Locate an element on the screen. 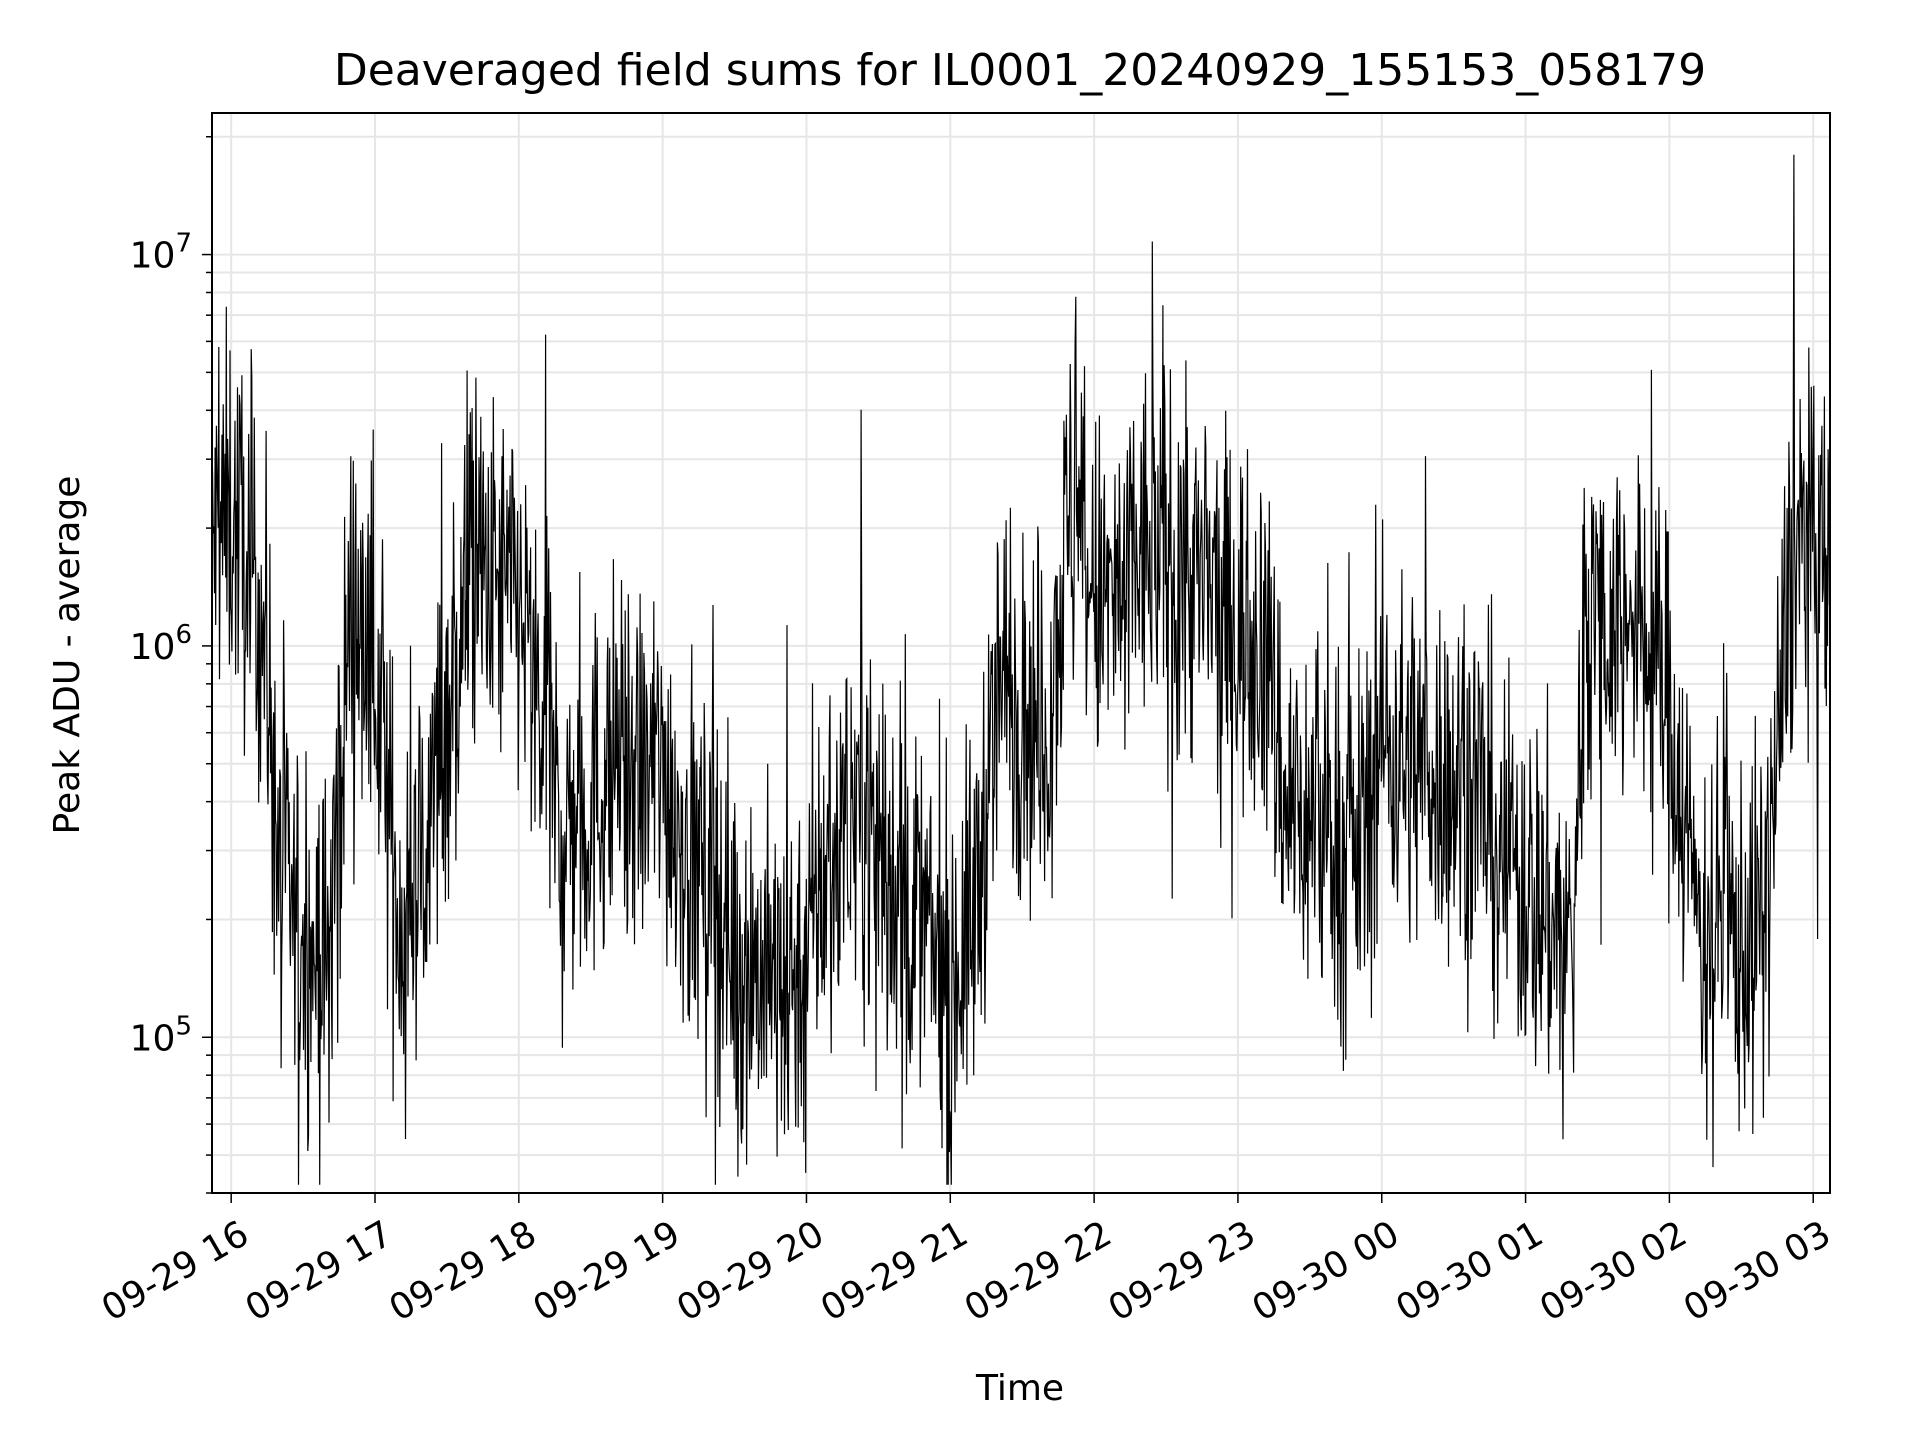  y-tick-exponent: 6 is located at coordinates (183, 635).